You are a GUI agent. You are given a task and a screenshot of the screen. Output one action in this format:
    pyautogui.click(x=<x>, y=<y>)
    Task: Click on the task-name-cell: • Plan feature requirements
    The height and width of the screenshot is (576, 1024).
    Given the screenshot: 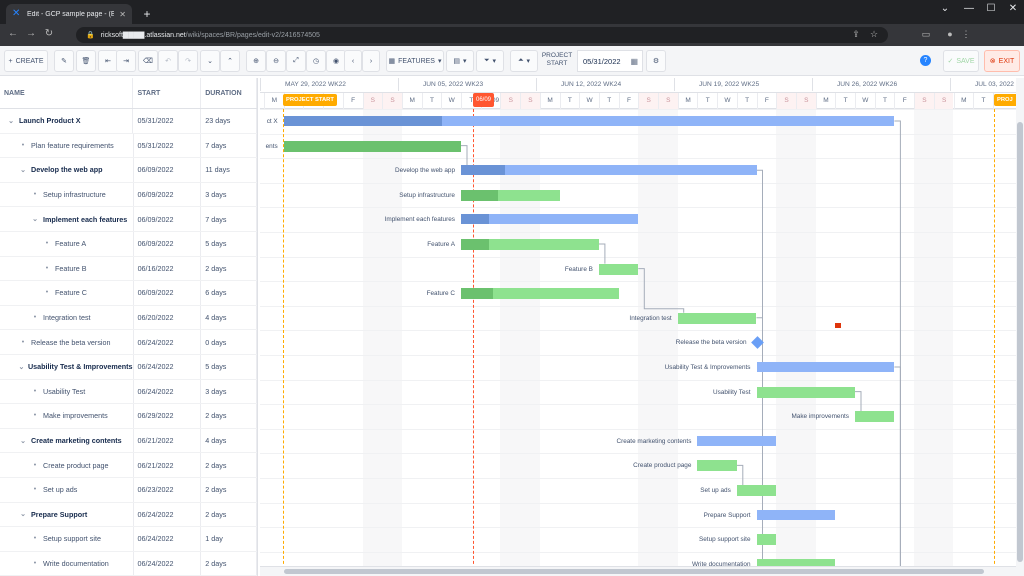 What is the action you would take?
    pyautogui.click(x=67, y=145)
    